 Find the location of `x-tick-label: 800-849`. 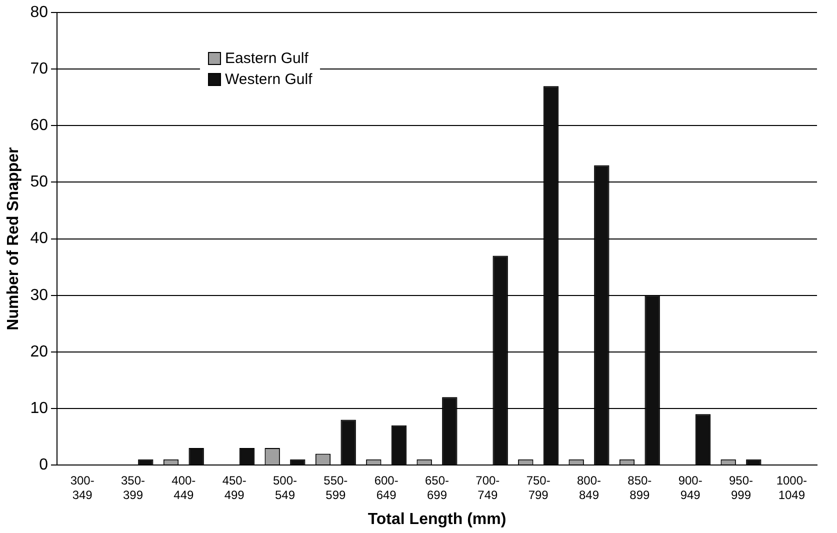

x-tick-label: 800-849 is located at coordinates (589, 488).